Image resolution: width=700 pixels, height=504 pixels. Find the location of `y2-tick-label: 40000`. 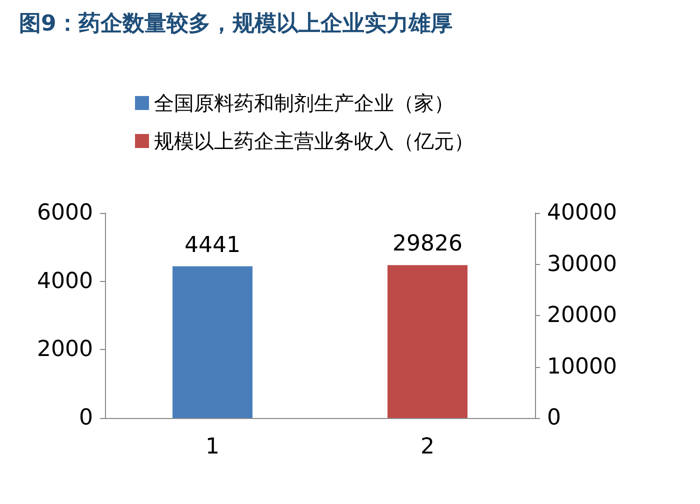

y2-tick-label: 40000 is located at coordinates (582, 213).